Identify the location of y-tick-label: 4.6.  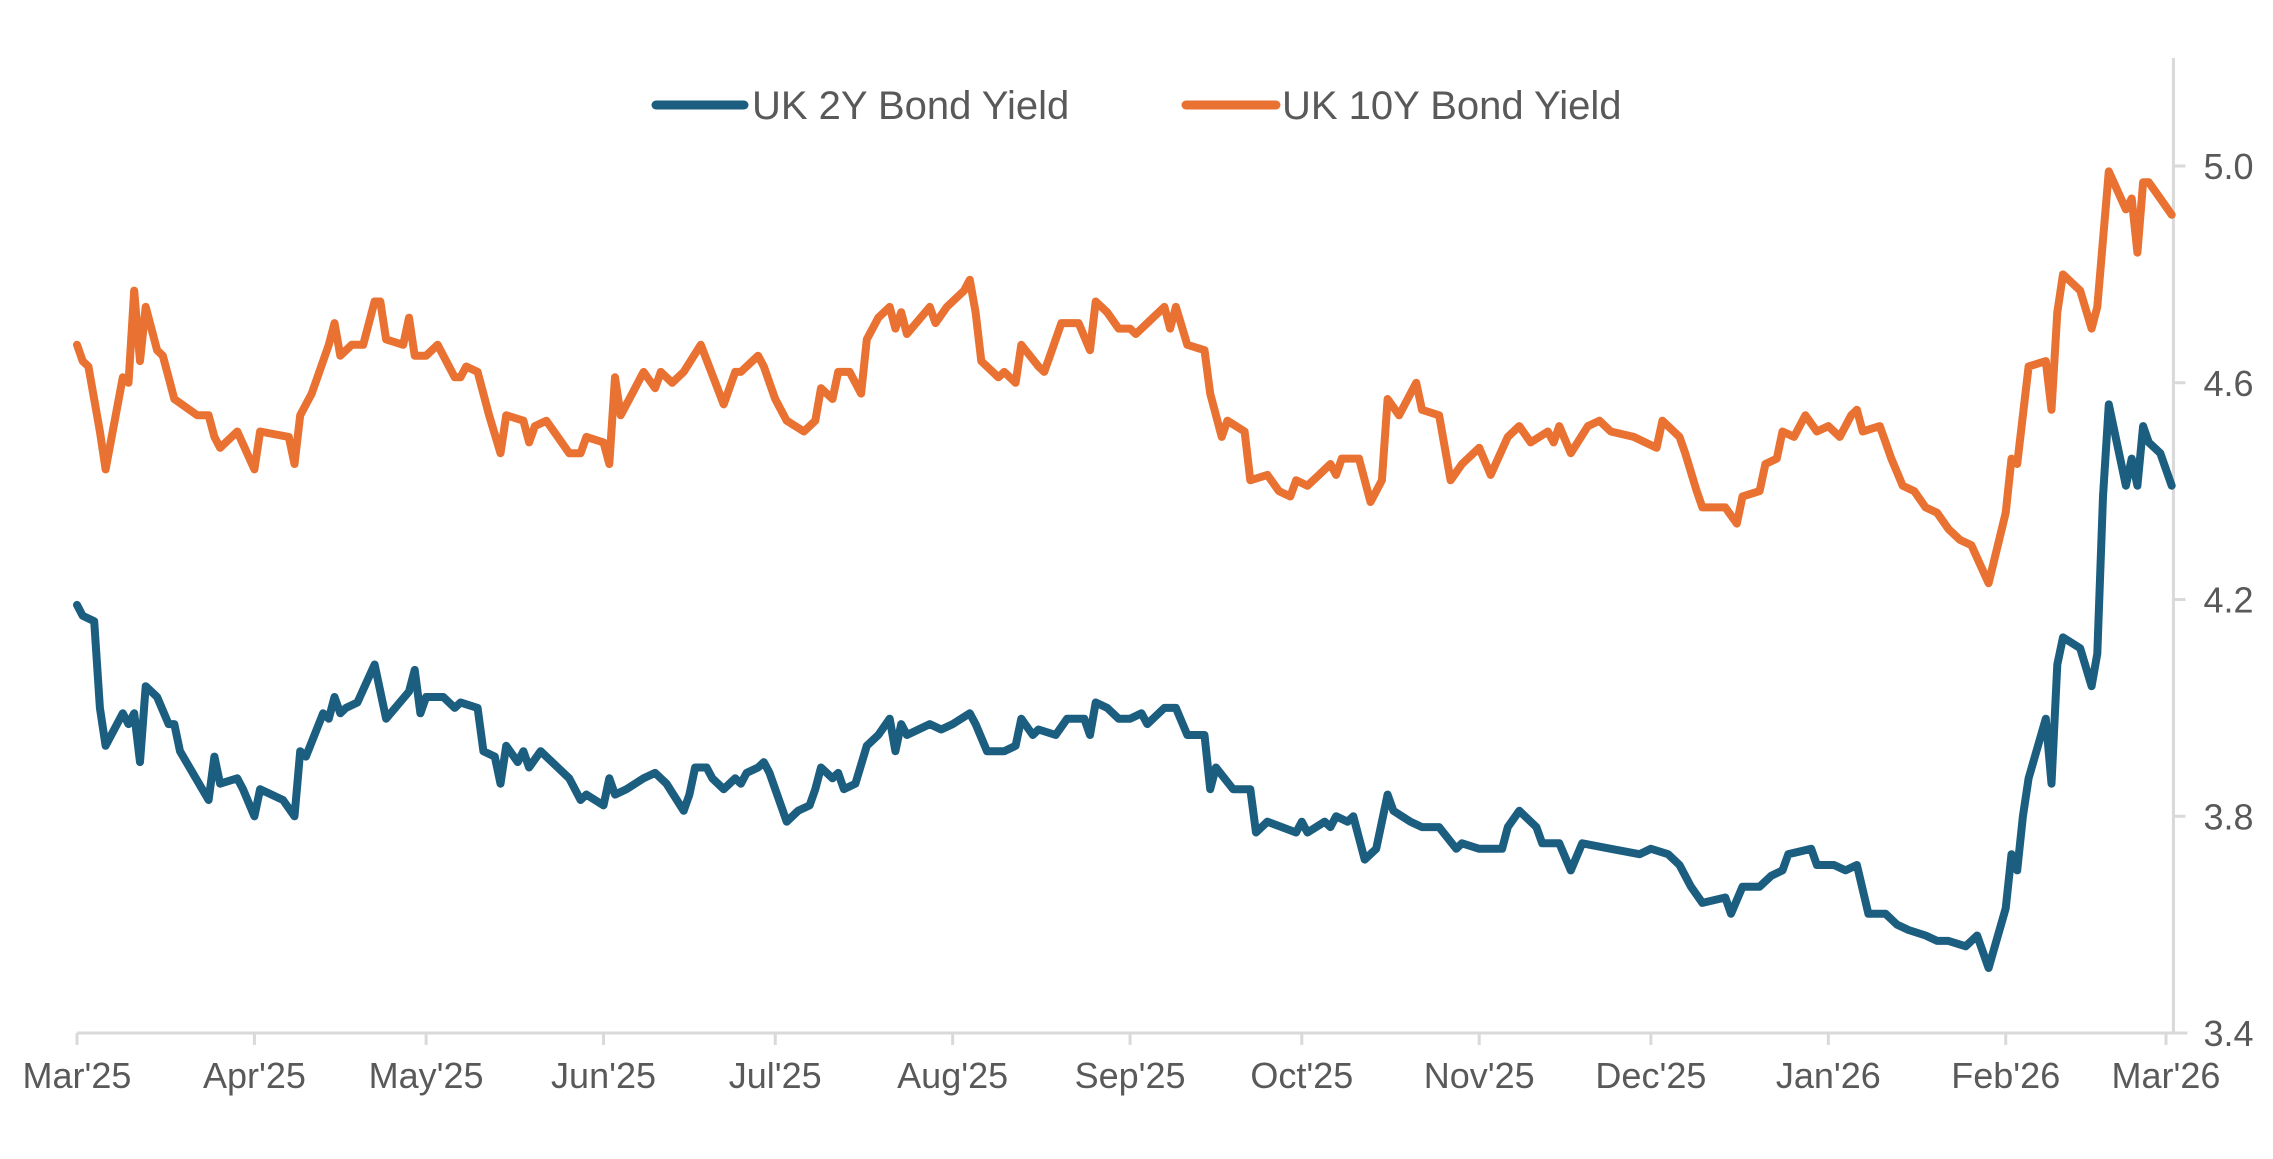
(2228, 383).